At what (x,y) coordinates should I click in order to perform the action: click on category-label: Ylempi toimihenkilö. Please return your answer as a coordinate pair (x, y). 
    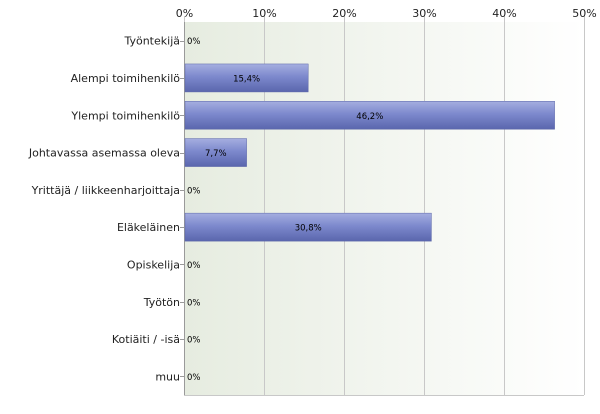
    Looking at the image, I should click on (125, 115).